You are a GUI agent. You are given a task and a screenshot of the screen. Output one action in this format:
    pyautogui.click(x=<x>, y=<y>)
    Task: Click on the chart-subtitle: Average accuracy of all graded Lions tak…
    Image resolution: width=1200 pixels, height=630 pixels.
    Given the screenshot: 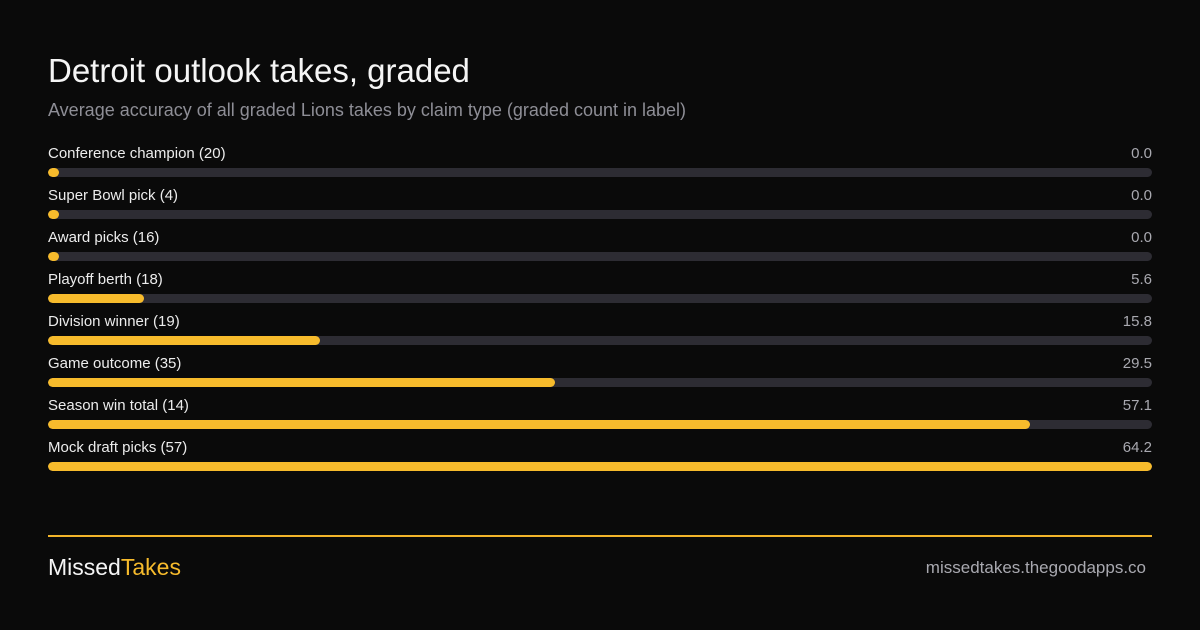 What is the action you would take?
    pyautogui.click(x=367, y=110)
    